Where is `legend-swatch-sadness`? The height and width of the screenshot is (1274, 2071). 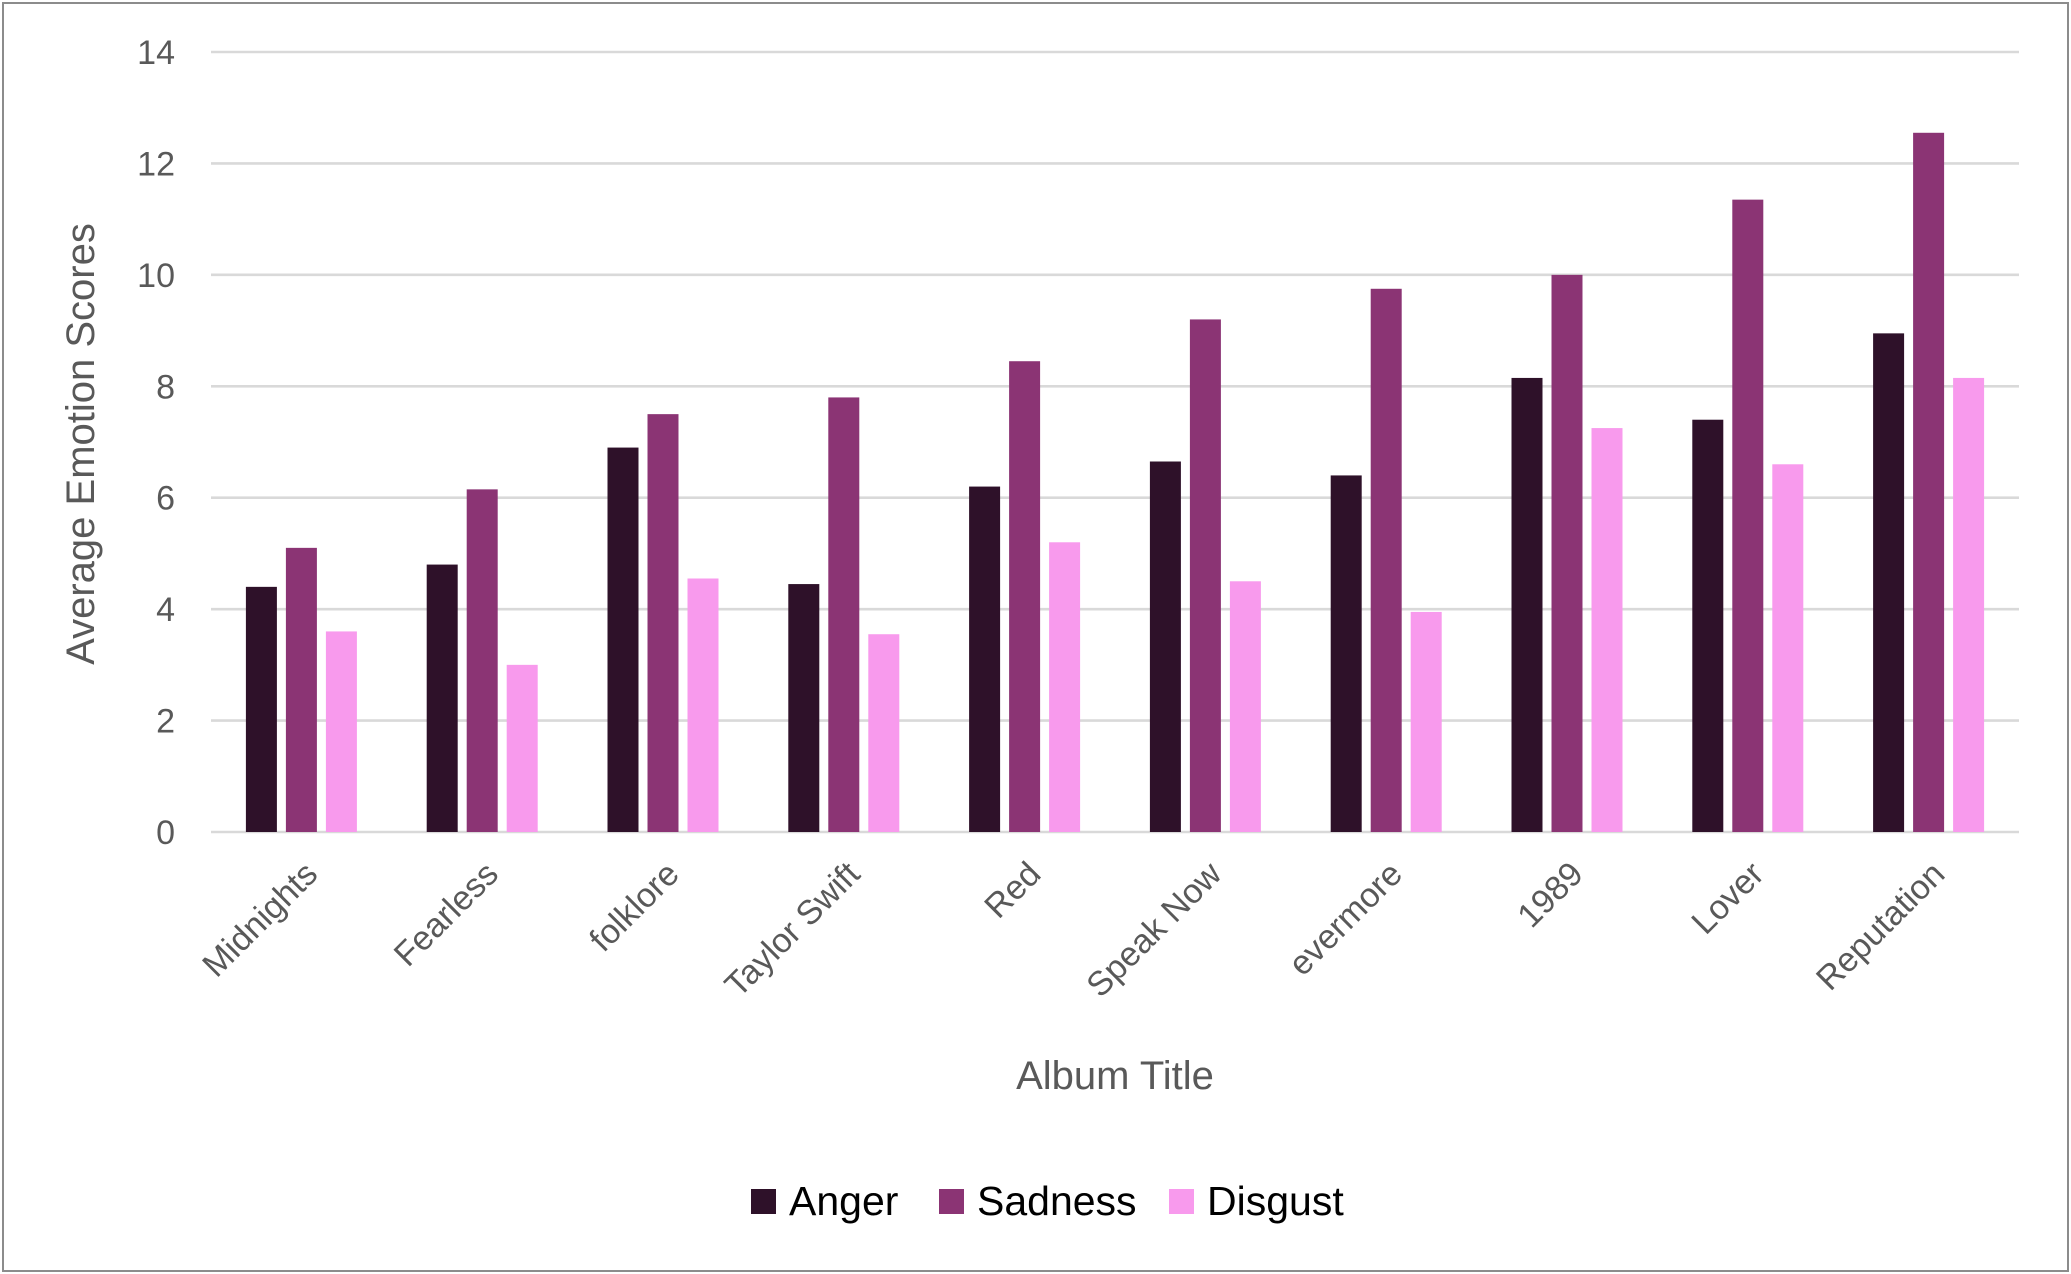
legend-swatch-sadness is located at coordinates (951, 1201).